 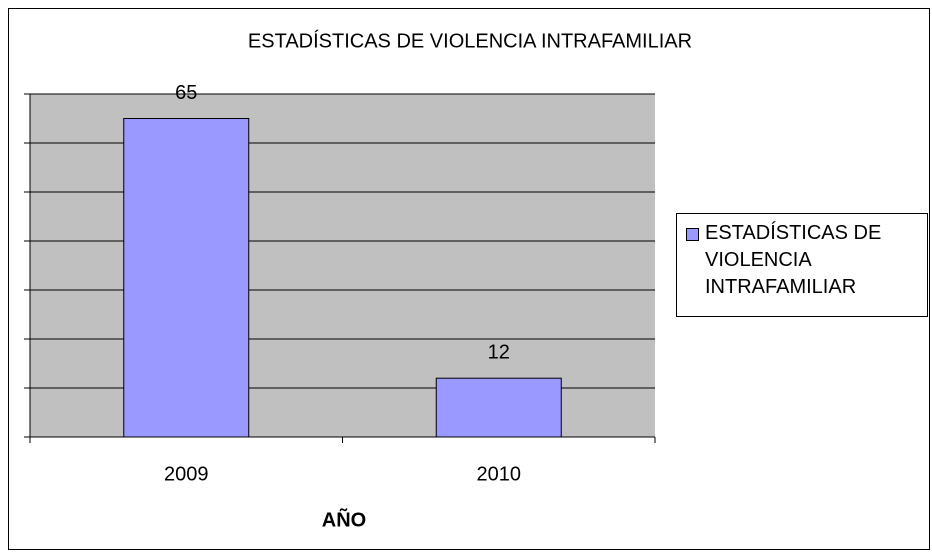 What do you see at coordinates (692, 234) in the screenshot?
I see `legend-swatch` at bounding box center [692, 234].